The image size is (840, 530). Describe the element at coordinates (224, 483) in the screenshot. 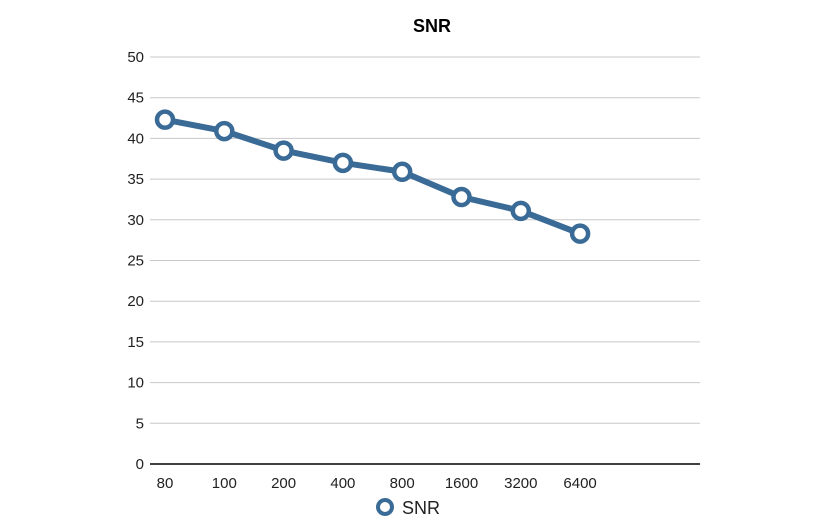

I see `x-tick-label: 100` at that location.